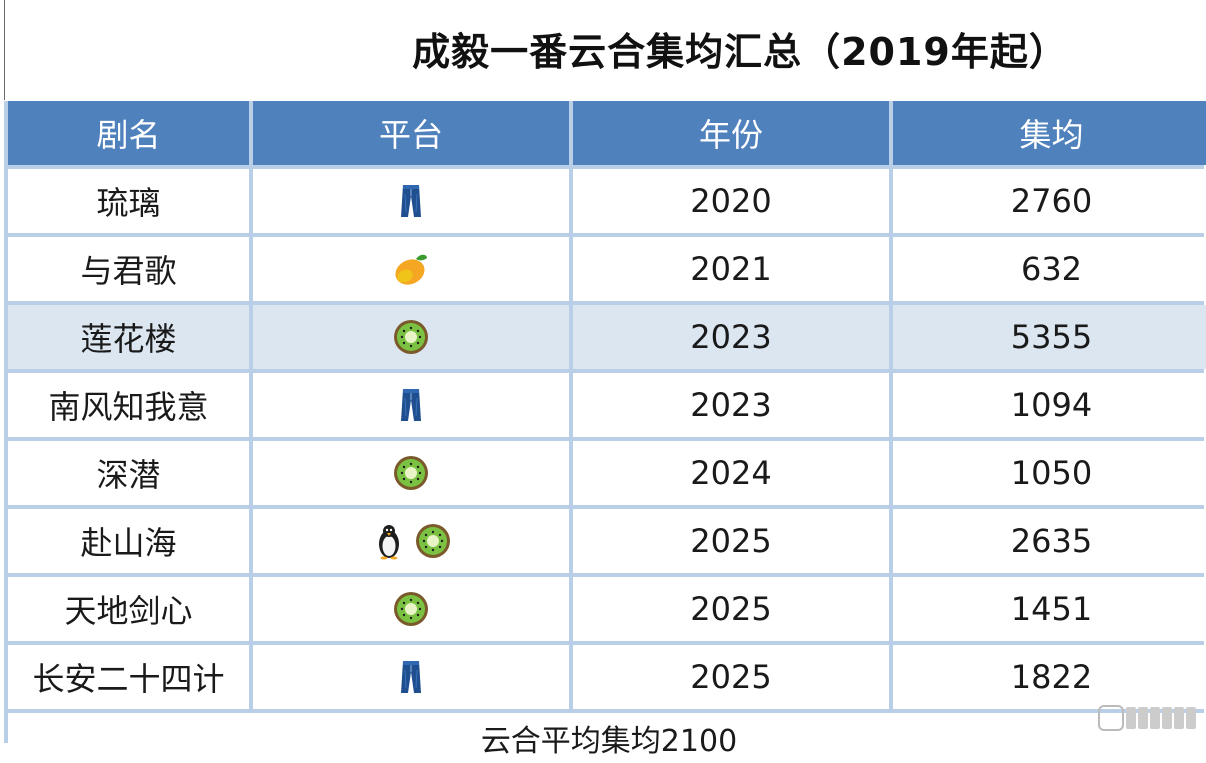 The height and width of the screenshot is (763, 1206). I want to click on cell-drama-name: 赴山海, so click(128, 541).